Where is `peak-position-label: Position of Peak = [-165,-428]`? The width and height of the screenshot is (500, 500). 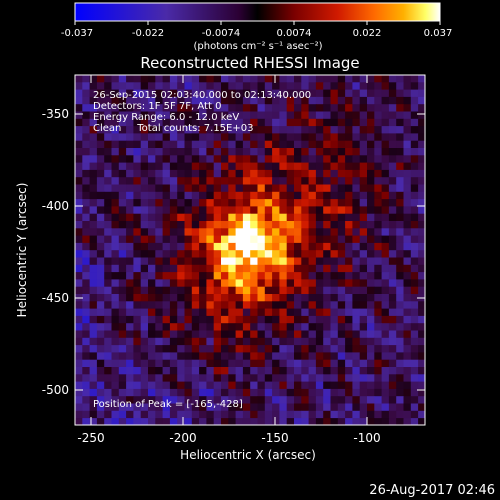
peak-position-label: Position of Peak = [-165,-428] is located at coordinates (168, 404).